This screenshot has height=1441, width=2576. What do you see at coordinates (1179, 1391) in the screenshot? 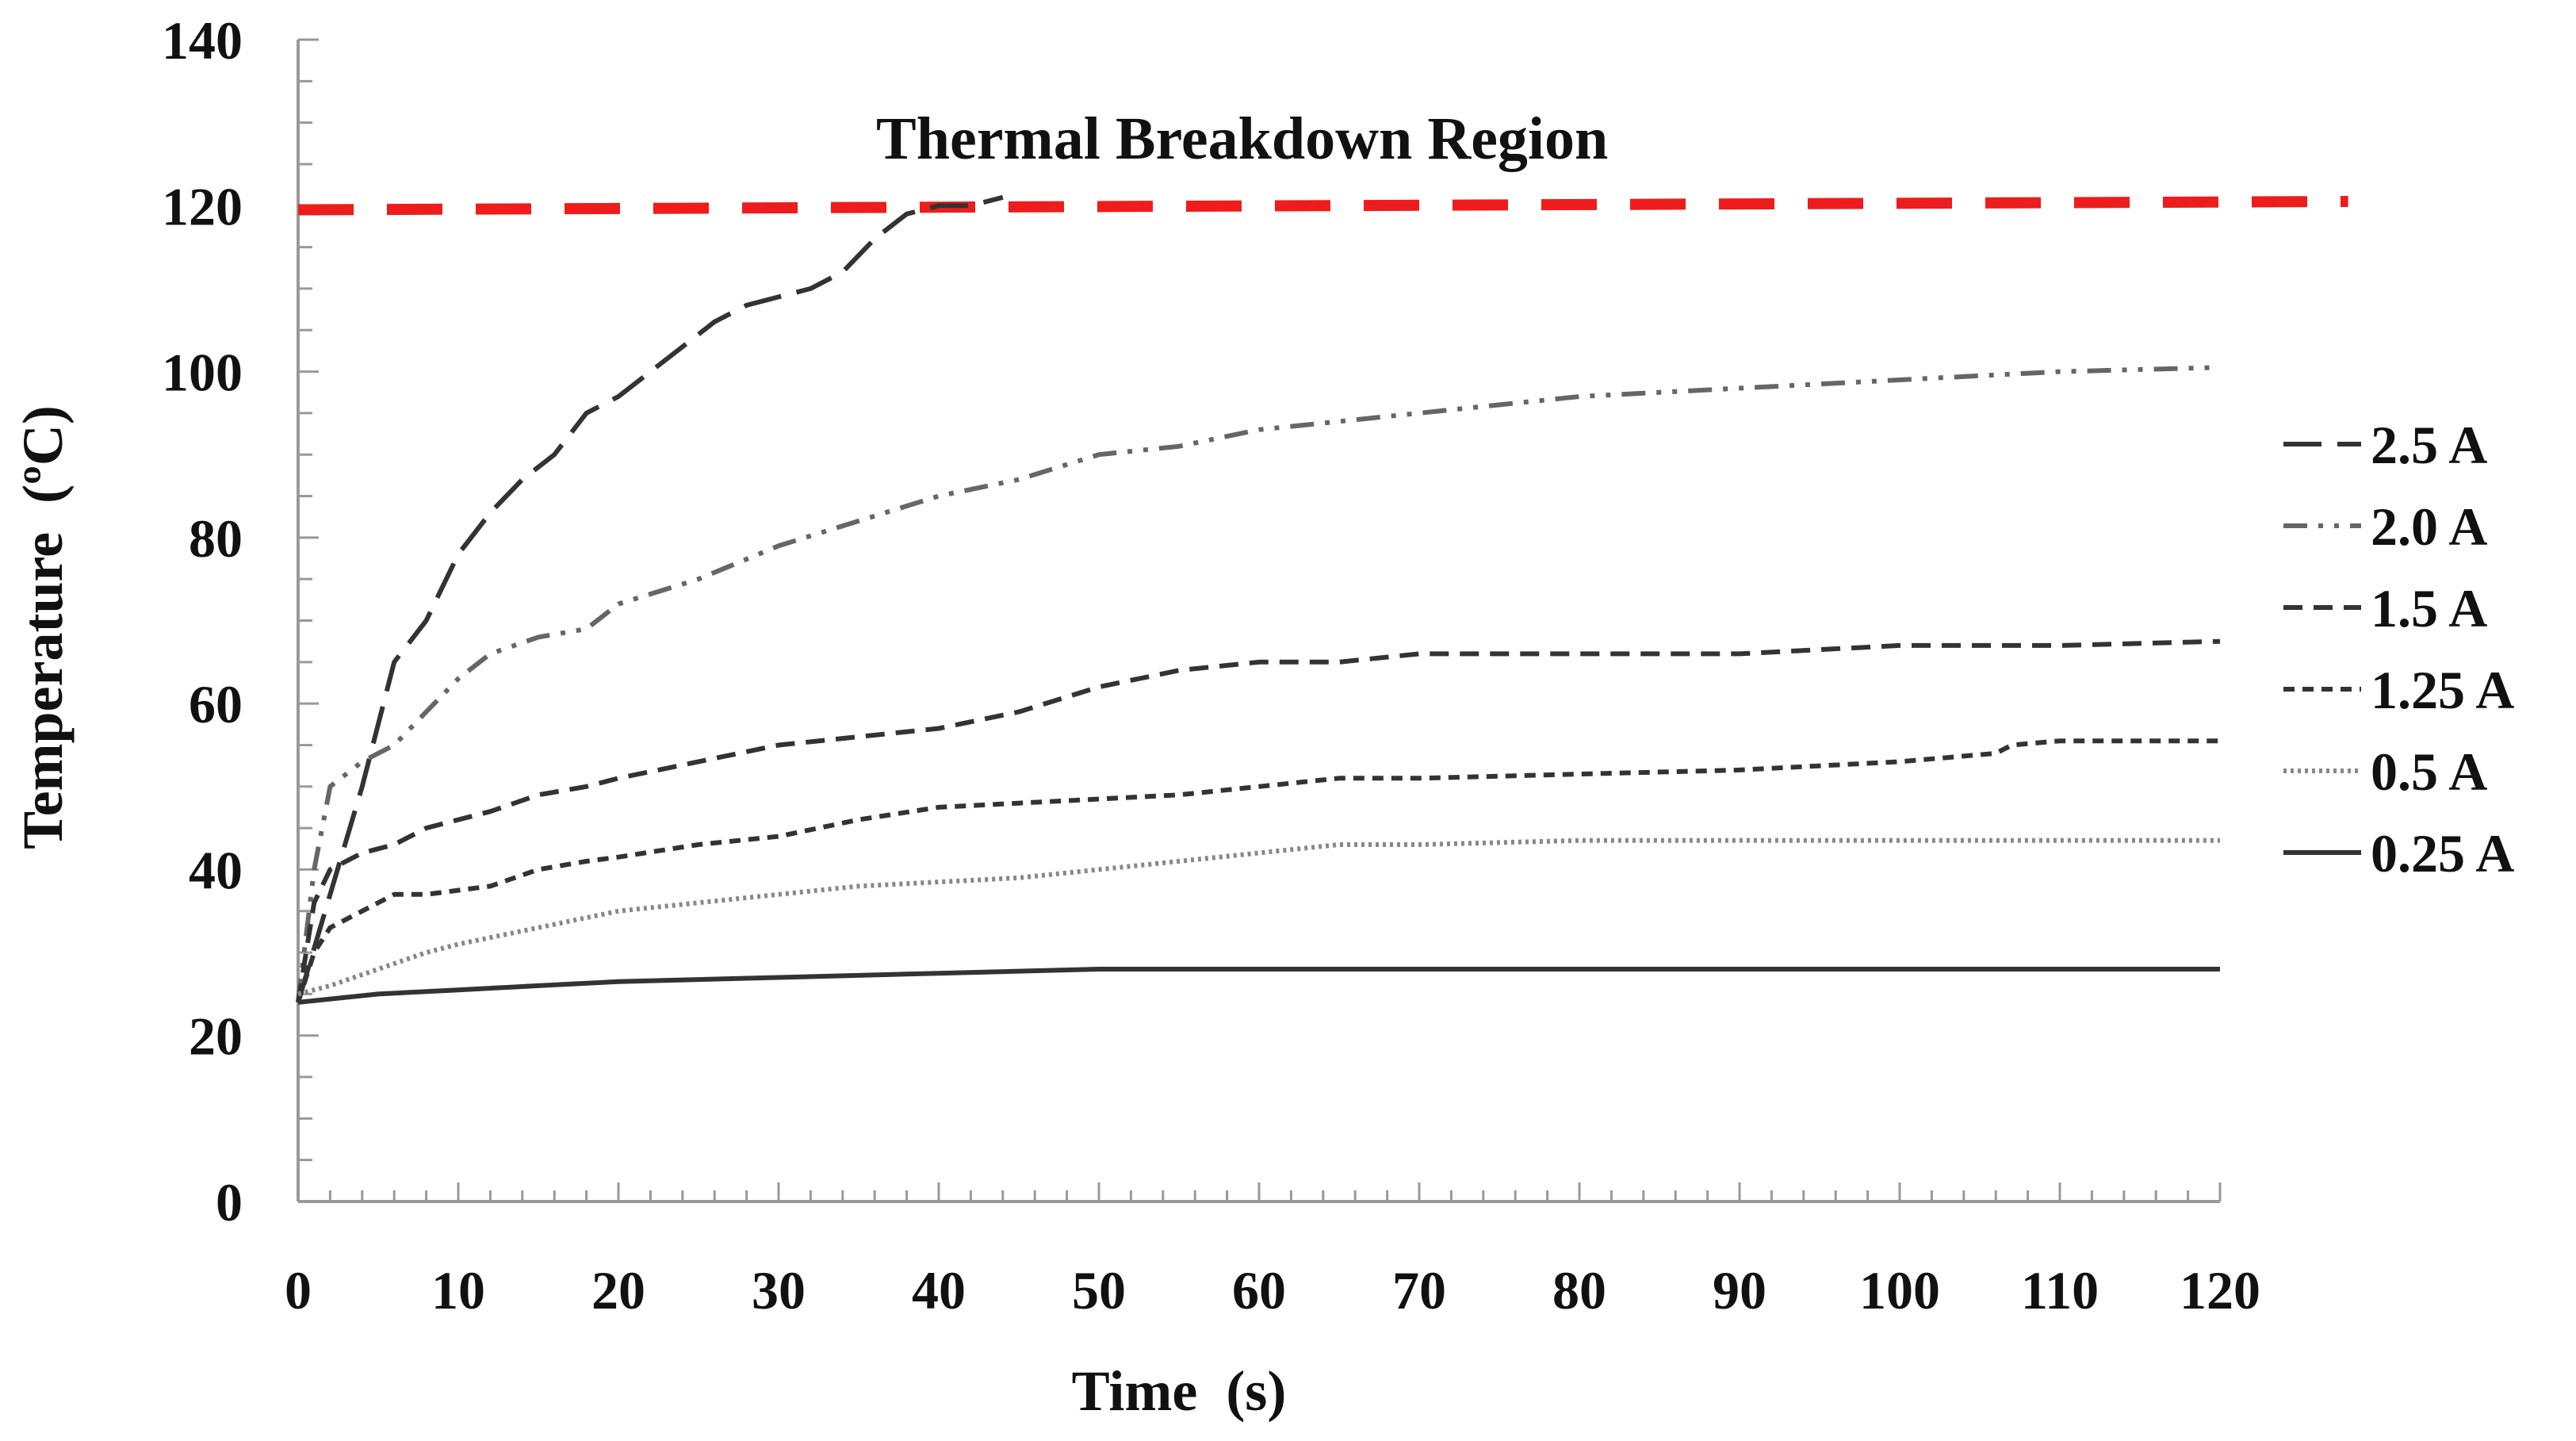
I see `x-axis-title: Time (s)` at bounding box center [1179, 1391].